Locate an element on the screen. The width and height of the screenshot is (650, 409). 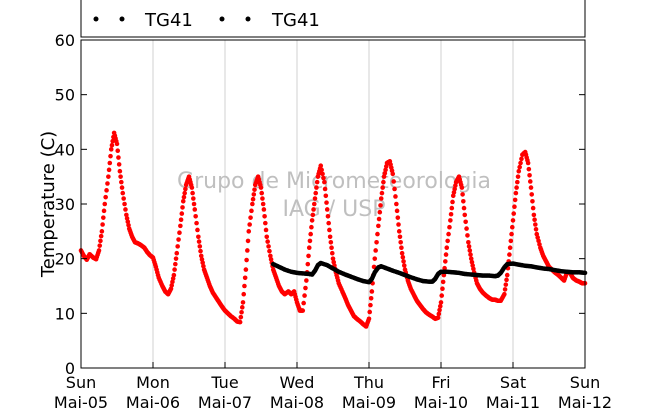
x-tick-date-4: Mai-09 is located at coordinates (369, 401).